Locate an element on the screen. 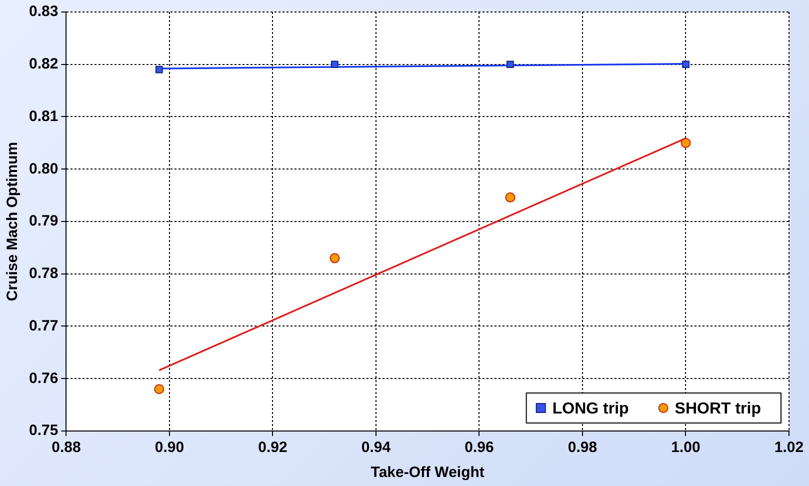  x-tick-label: 0.92 is located at coordinates (273, 447).